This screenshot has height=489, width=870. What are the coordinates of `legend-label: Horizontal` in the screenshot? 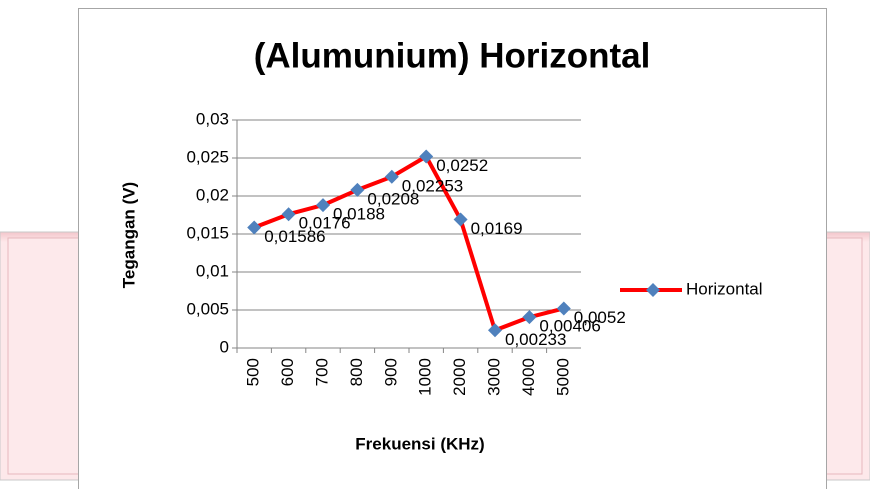 It's located at (724, 288).